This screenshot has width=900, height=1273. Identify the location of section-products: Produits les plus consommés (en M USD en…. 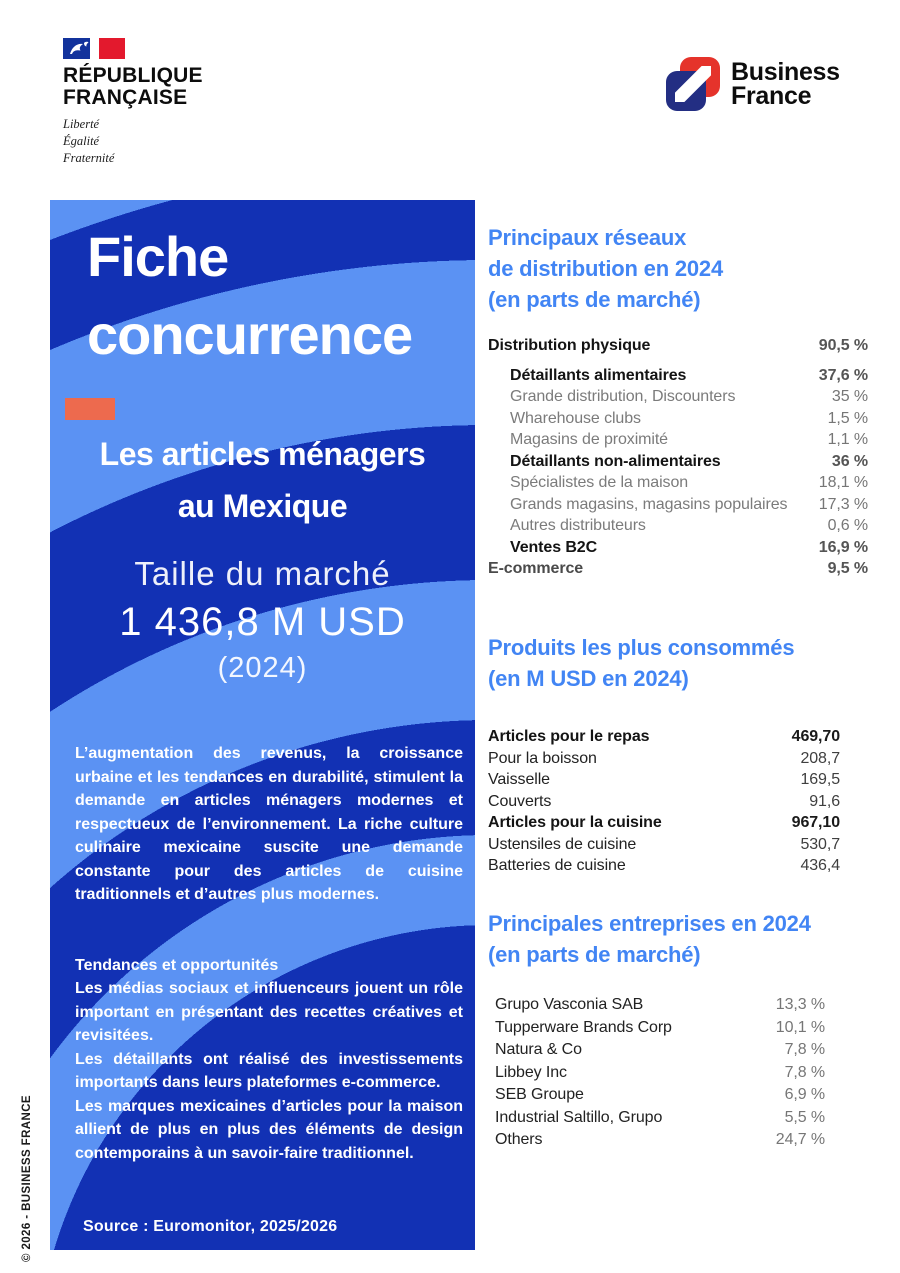
(664, 754).